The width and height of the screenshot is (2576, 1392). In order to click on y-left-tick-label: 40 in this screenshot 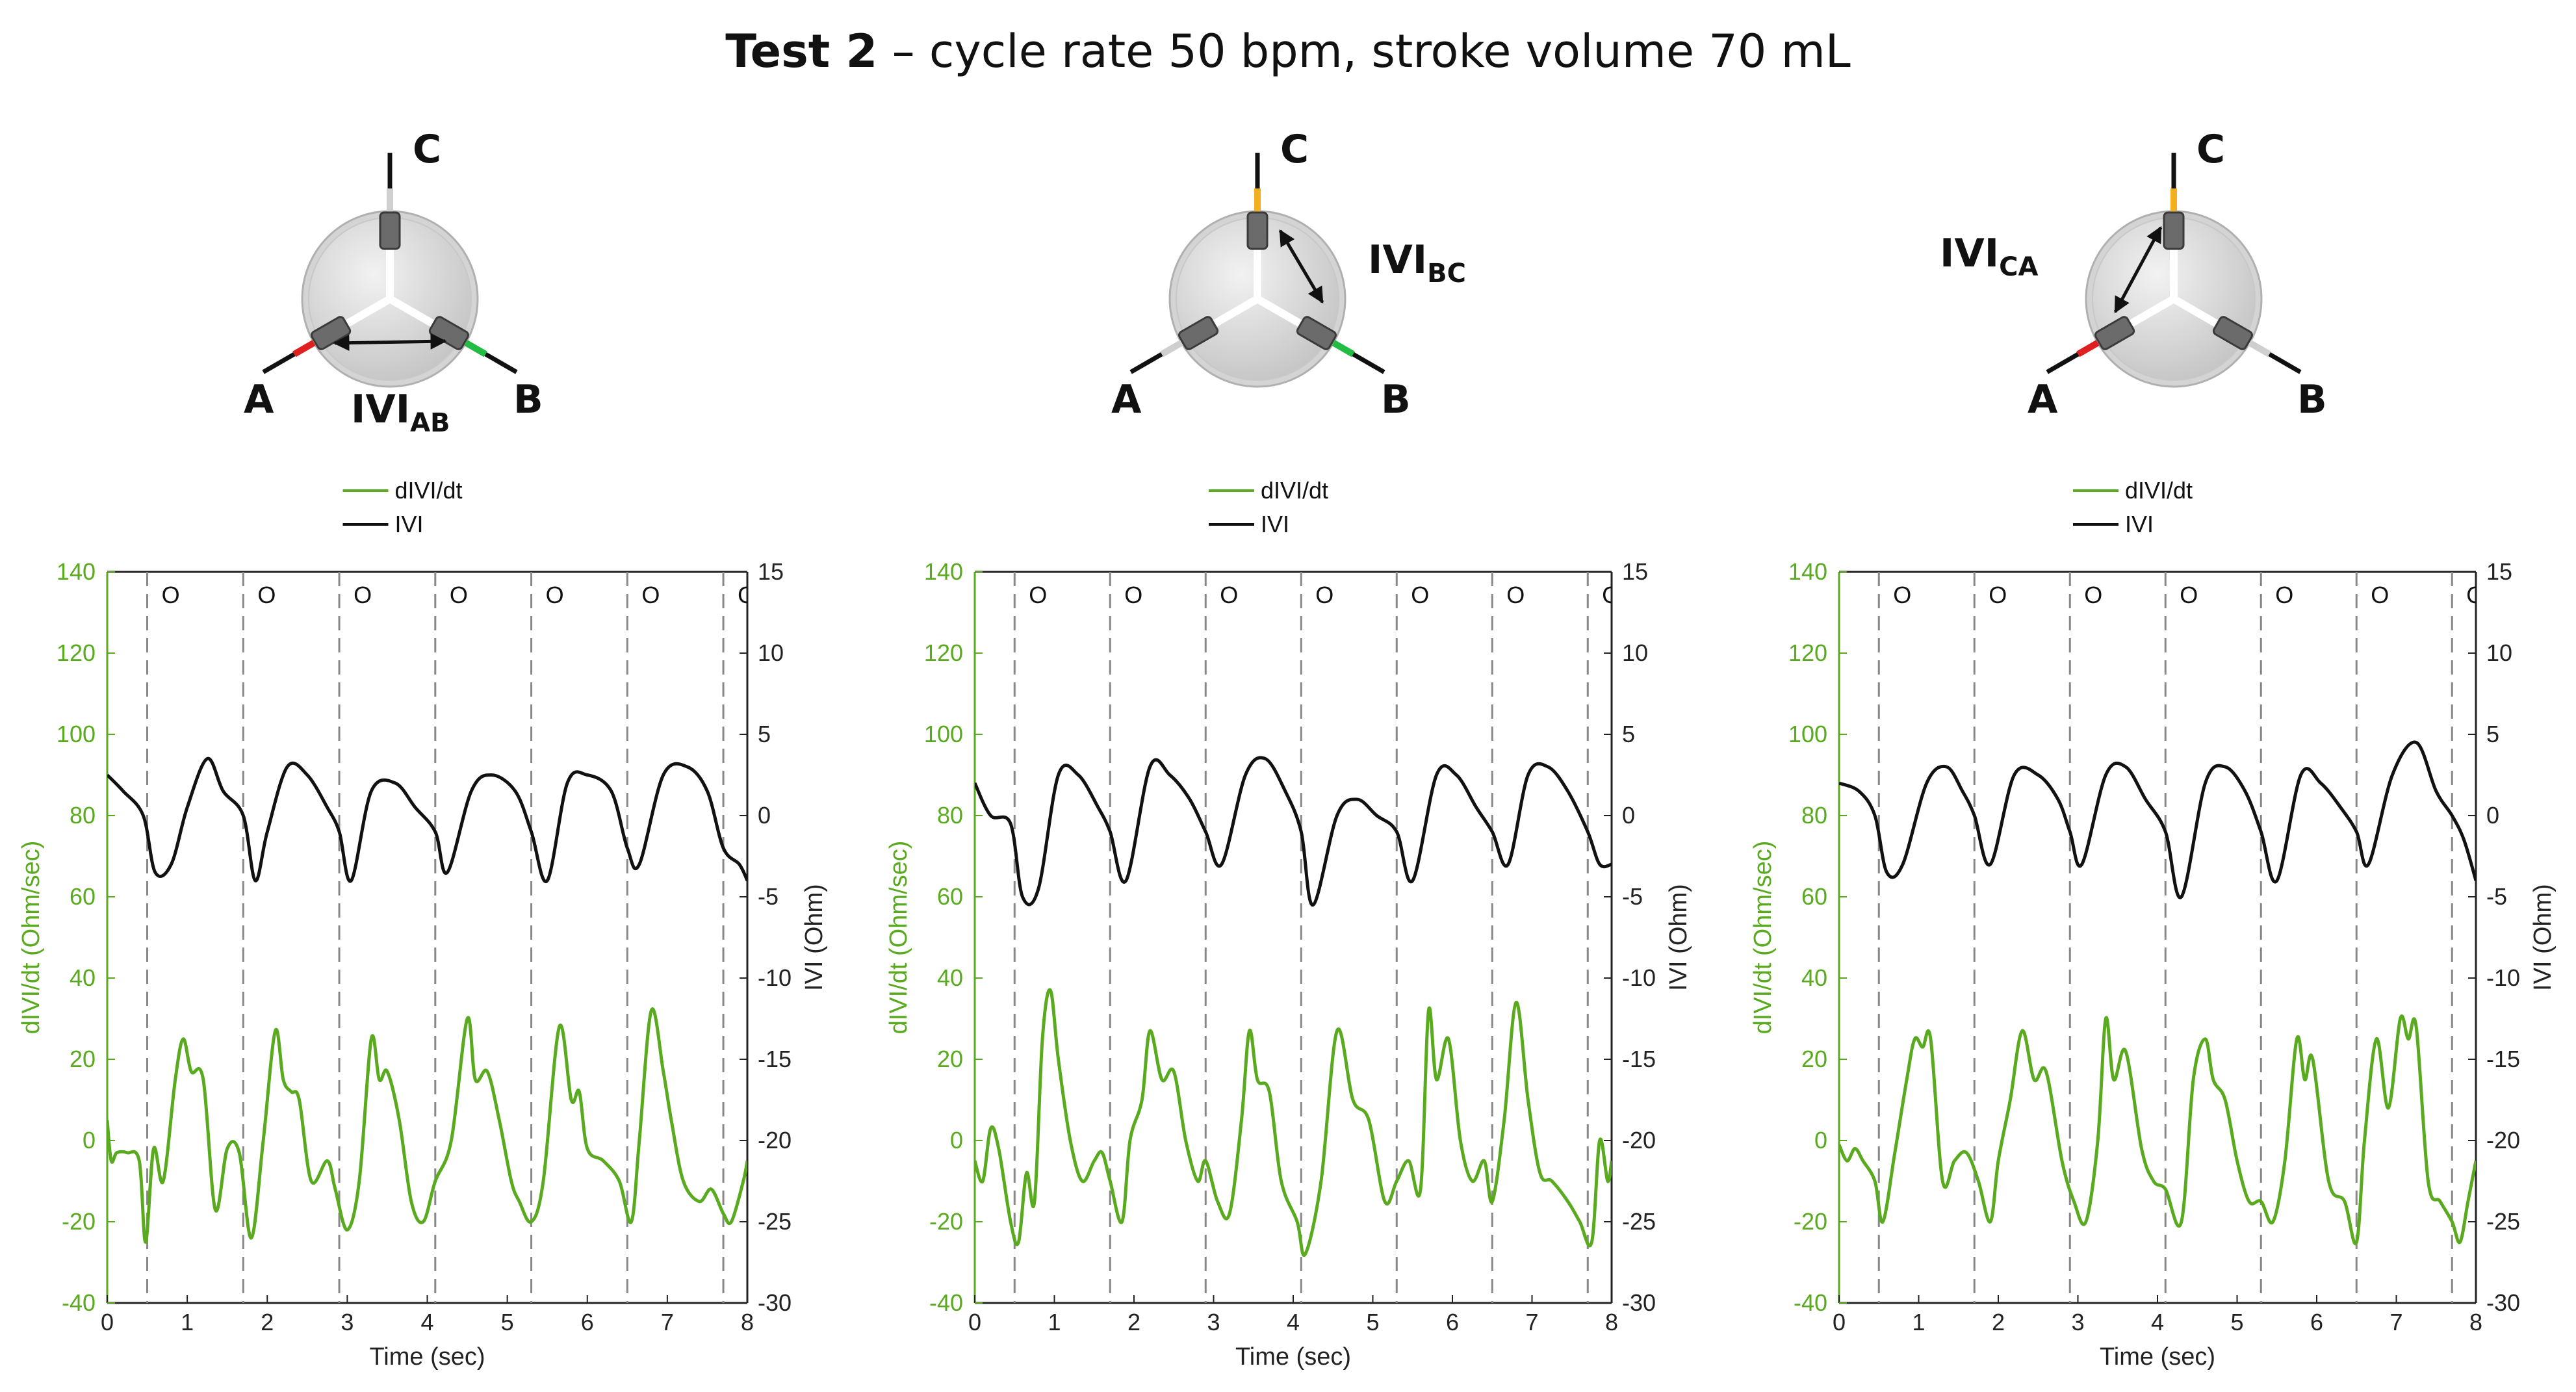, I will do `click(83, 977)`.